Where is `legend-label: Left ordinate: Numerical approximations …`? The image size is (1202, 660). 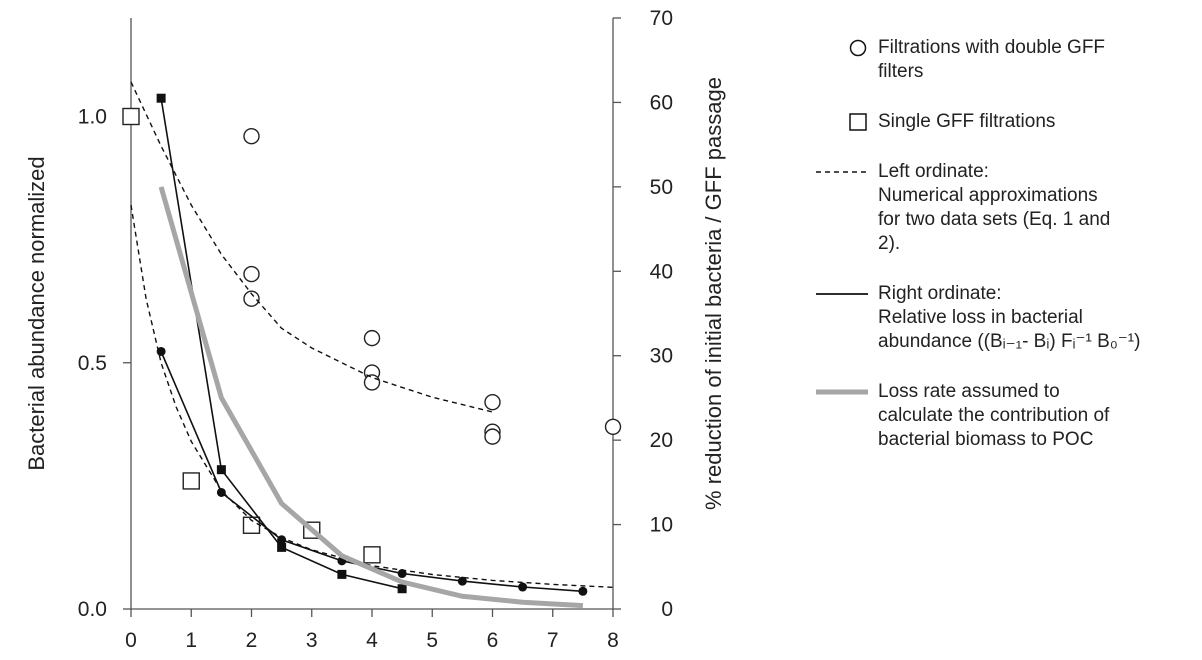
legend-label: Left ordinate: Numerical approximations … is located at coordinates (994, 207).